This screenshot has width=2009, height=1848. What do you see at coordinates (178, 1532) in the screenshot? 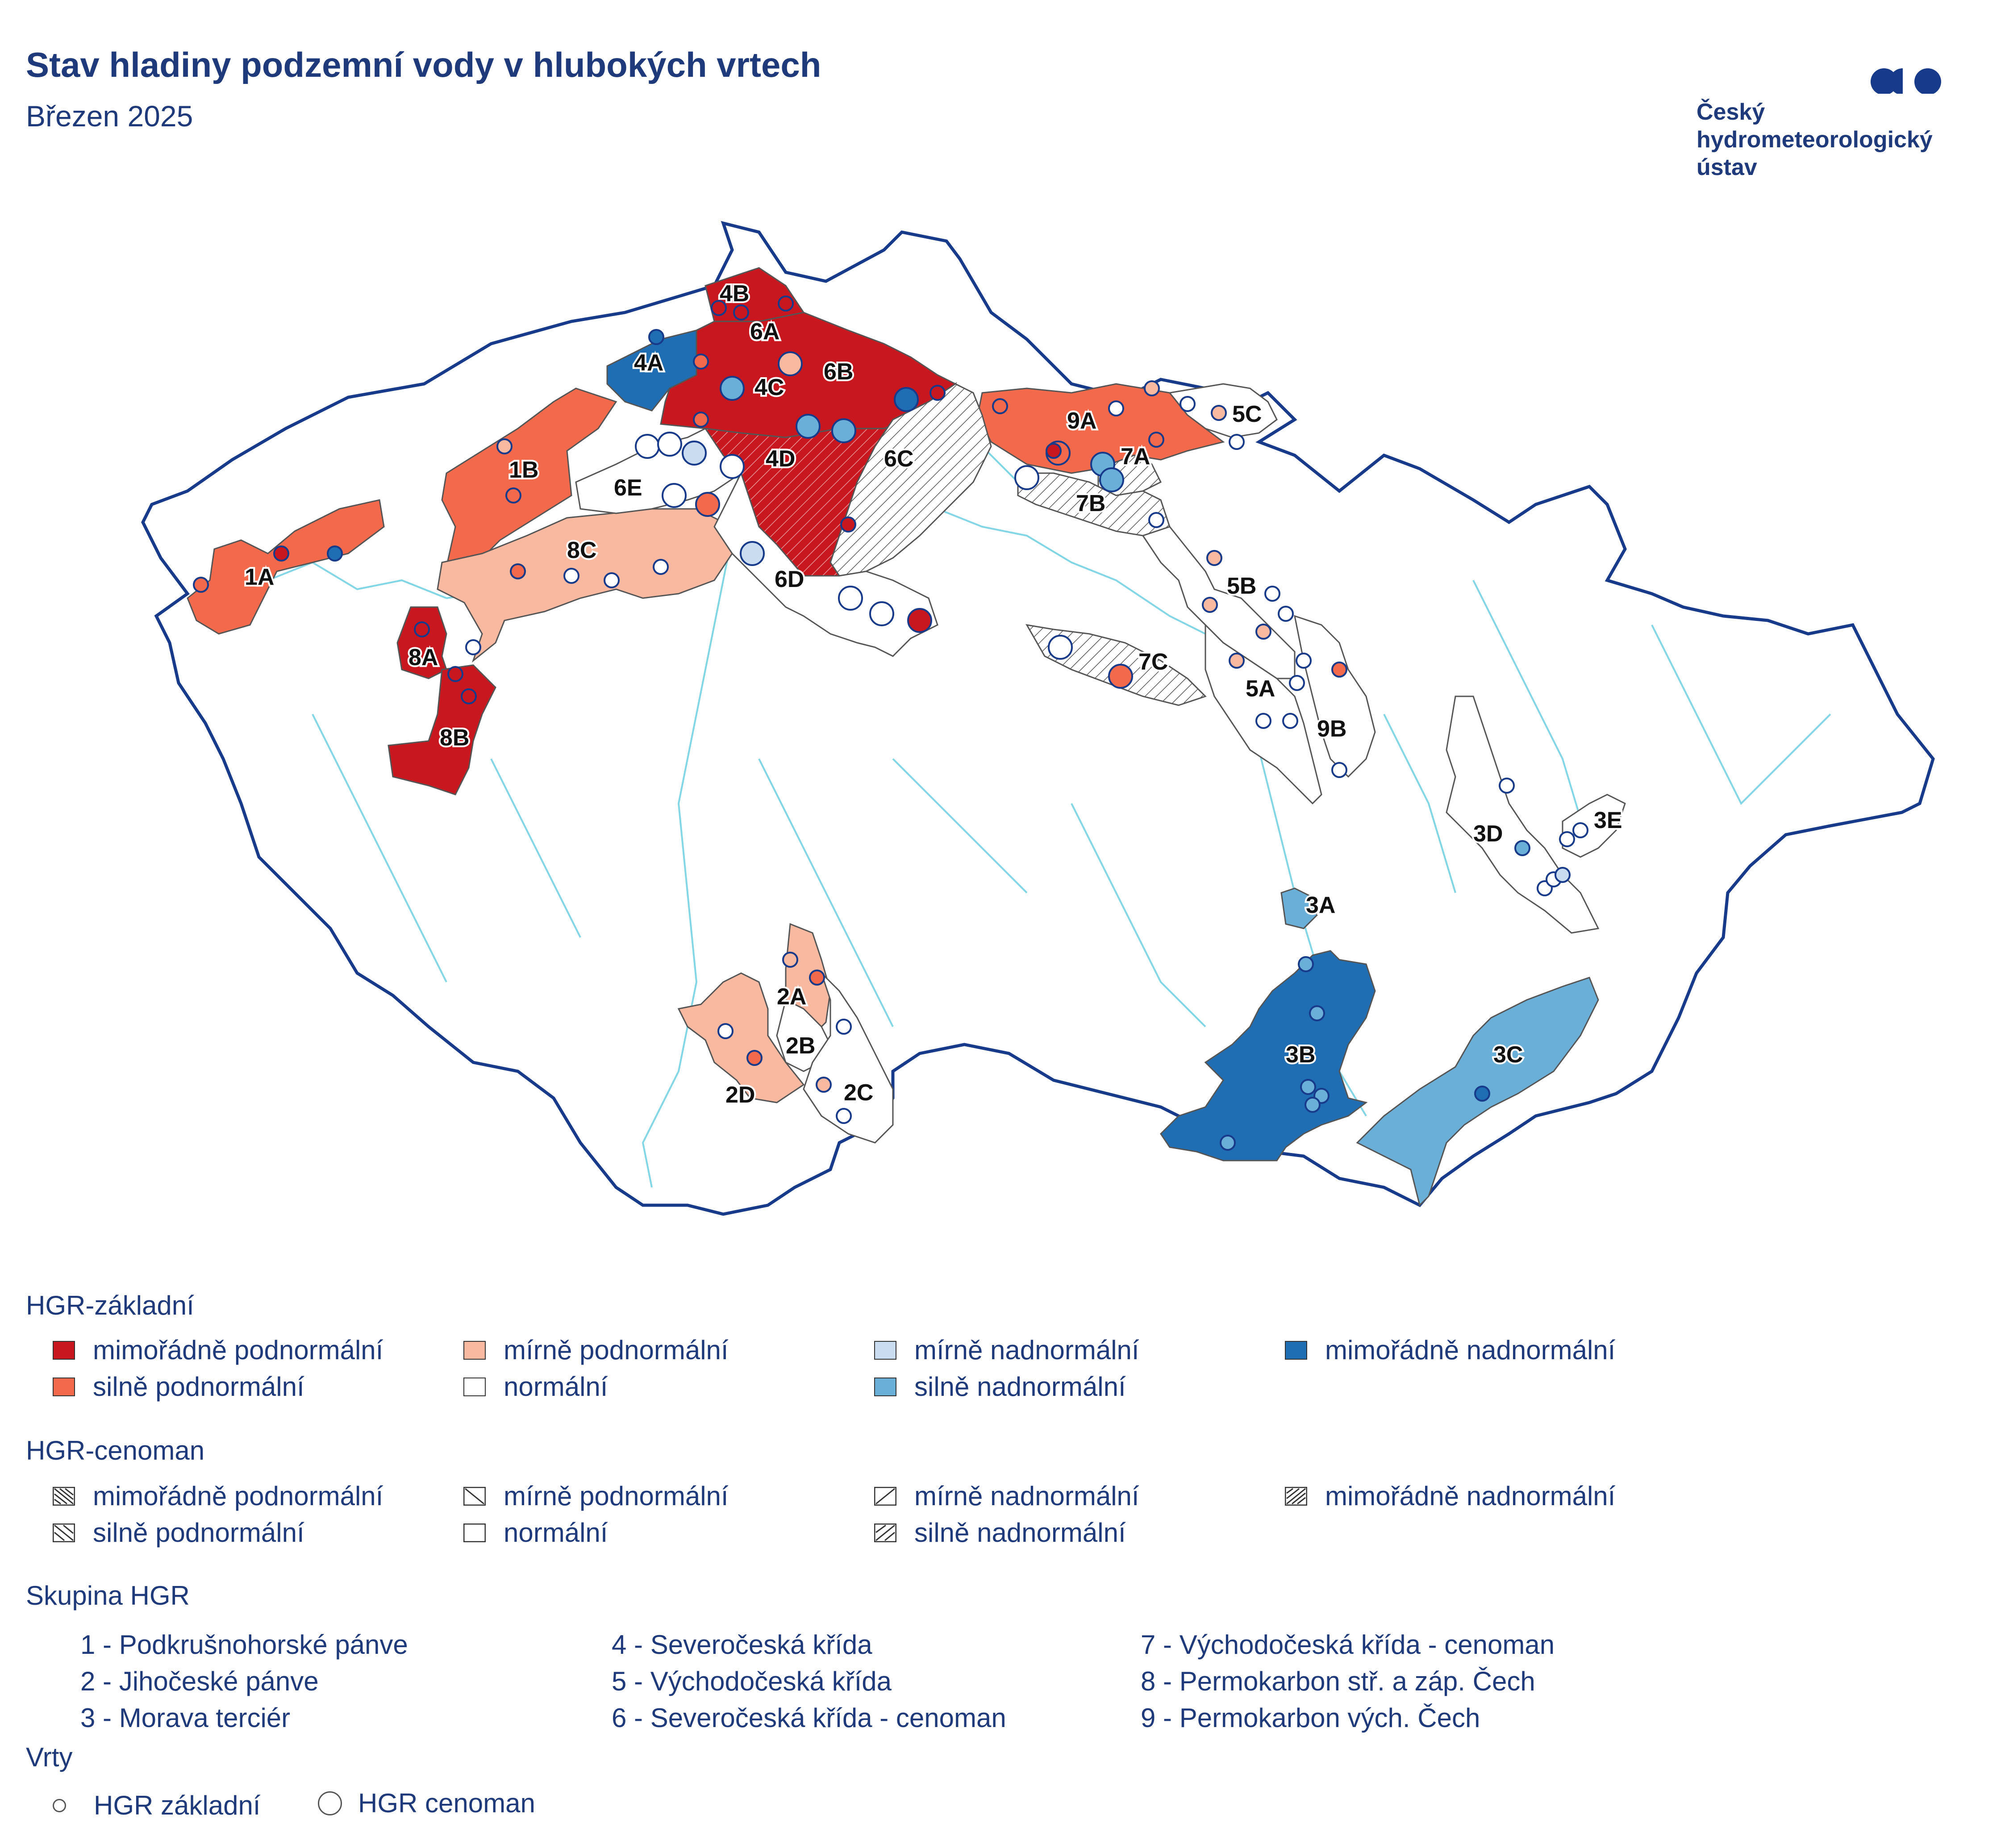
I see `legend-cenoman-item: silně podnormální` at bounding box center [178, 1532].